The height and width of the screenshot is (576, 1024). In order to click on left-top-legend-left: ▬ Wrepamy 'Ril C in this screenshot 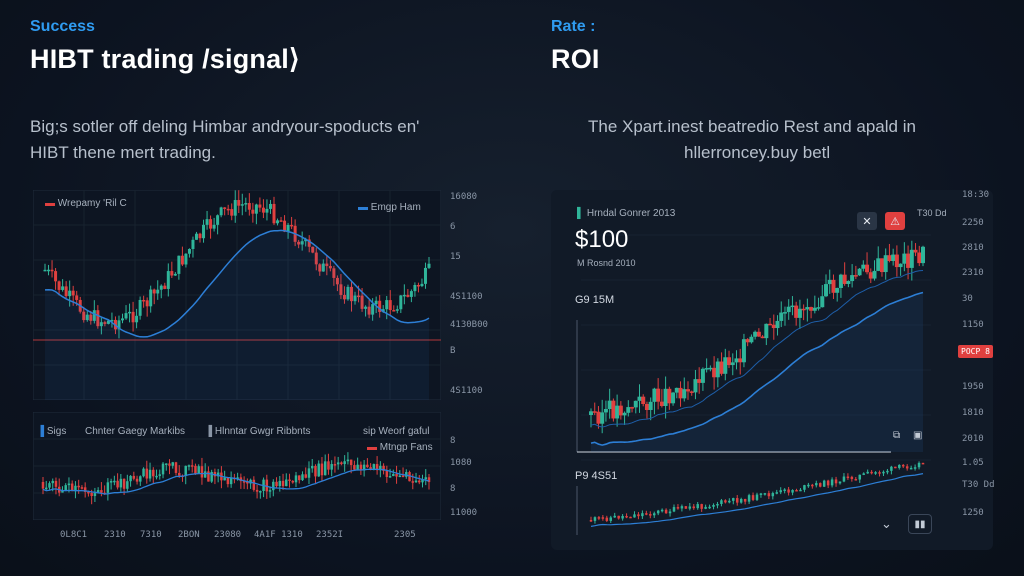, I will do `click(86, 203)`.